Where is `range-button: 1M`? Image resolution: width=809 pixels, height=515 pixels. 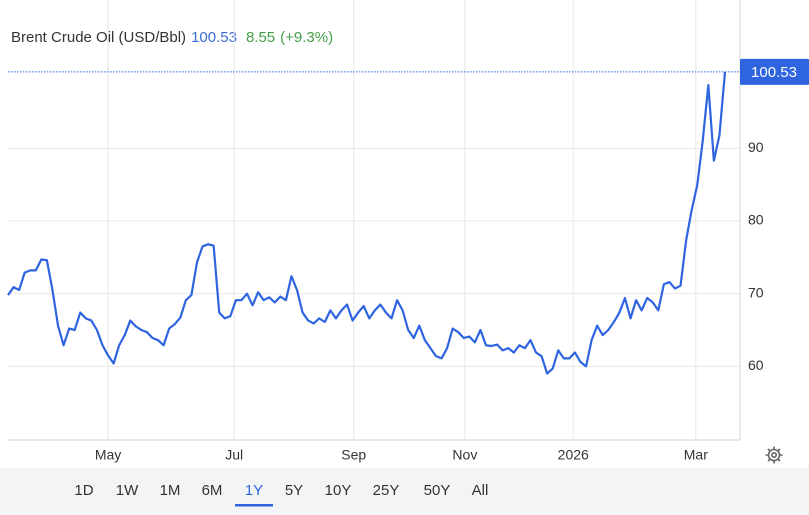 range-button: 1M is located at coordinates (170, 490).